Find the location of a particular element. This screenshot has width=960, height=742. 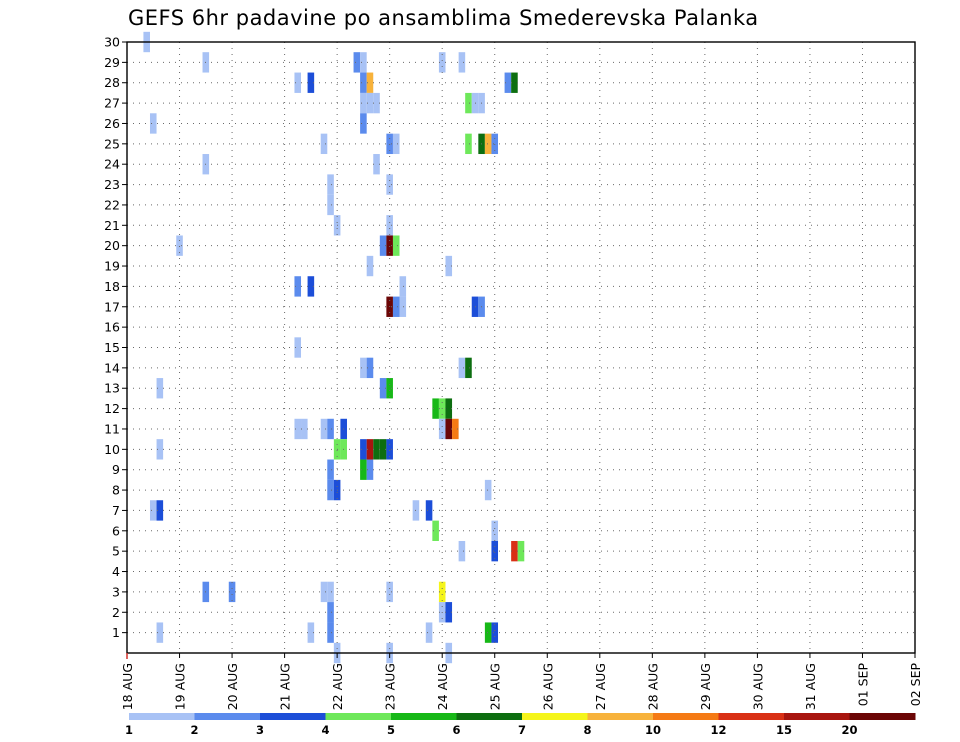

y-tick-label: 8 is located at coordinates (116, 490).